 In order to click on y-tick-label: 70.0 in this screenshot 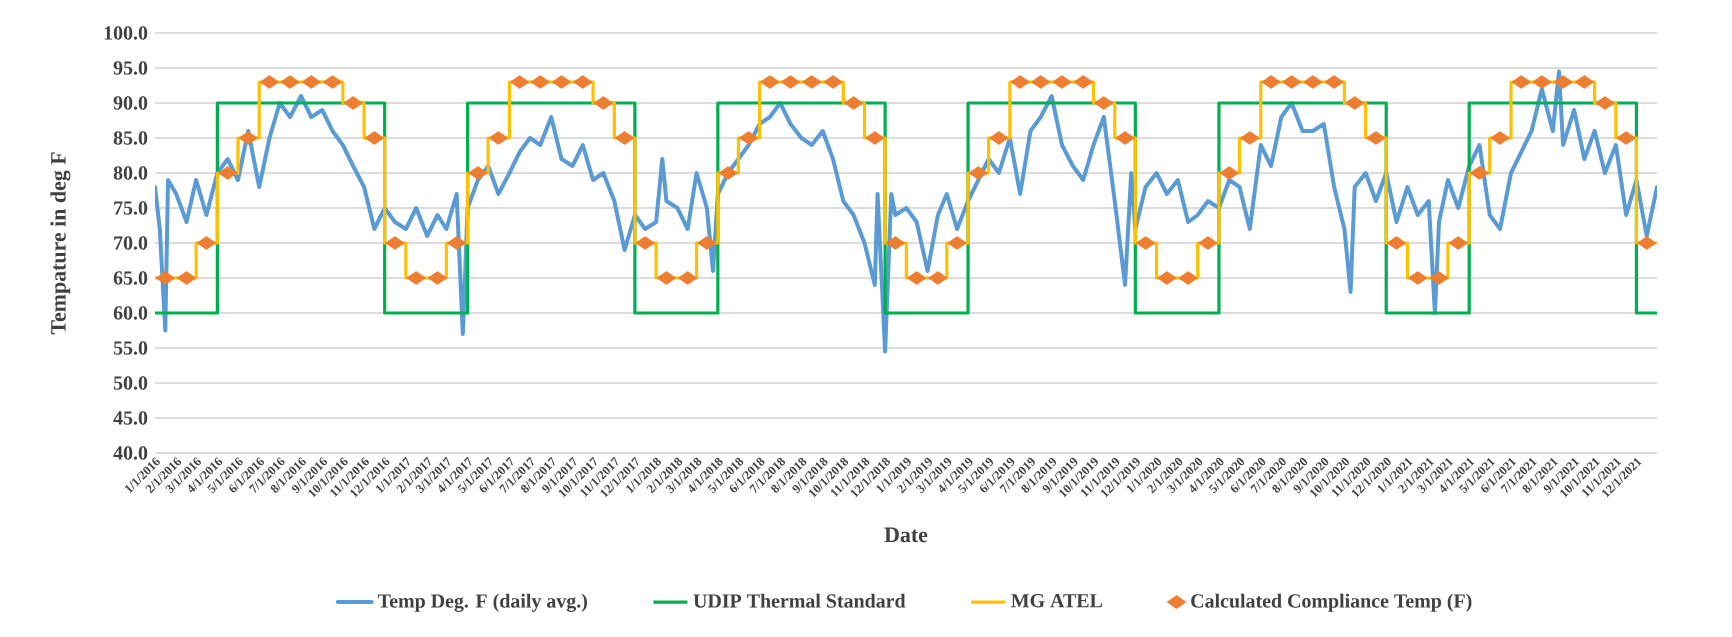, I will do `click(131, 243)`.